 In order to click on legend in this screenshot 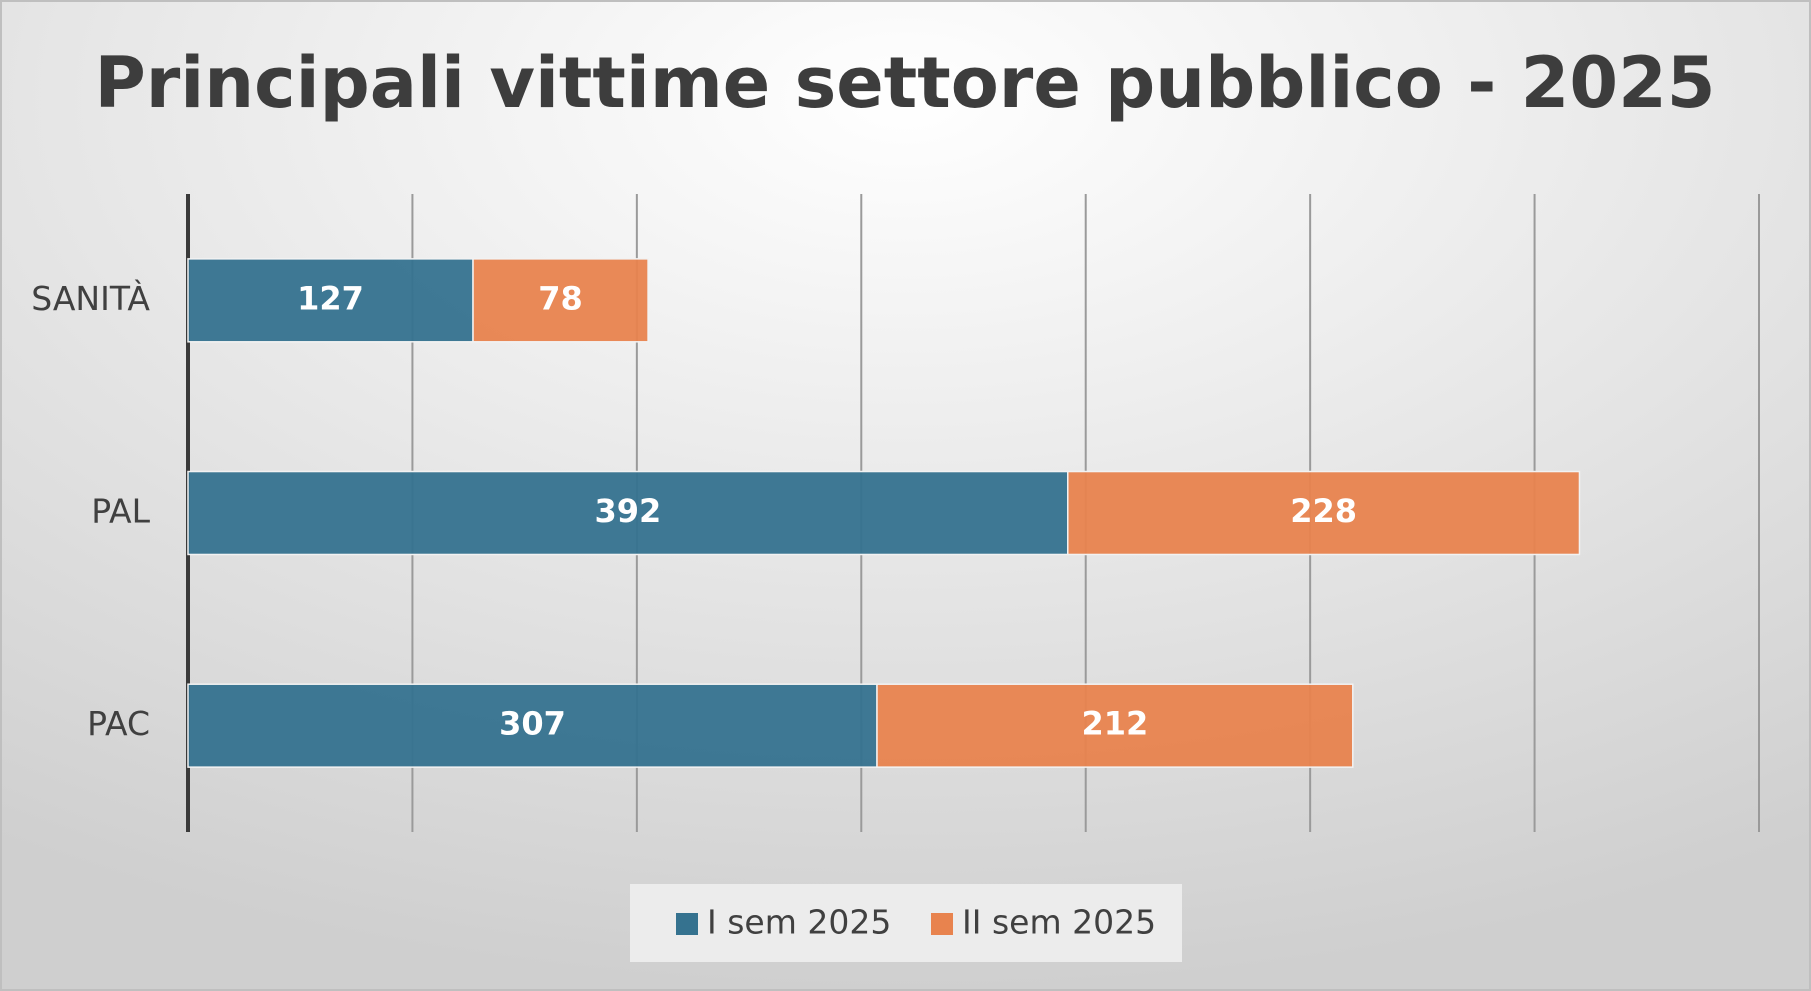, I will do `click(906, 923)`.